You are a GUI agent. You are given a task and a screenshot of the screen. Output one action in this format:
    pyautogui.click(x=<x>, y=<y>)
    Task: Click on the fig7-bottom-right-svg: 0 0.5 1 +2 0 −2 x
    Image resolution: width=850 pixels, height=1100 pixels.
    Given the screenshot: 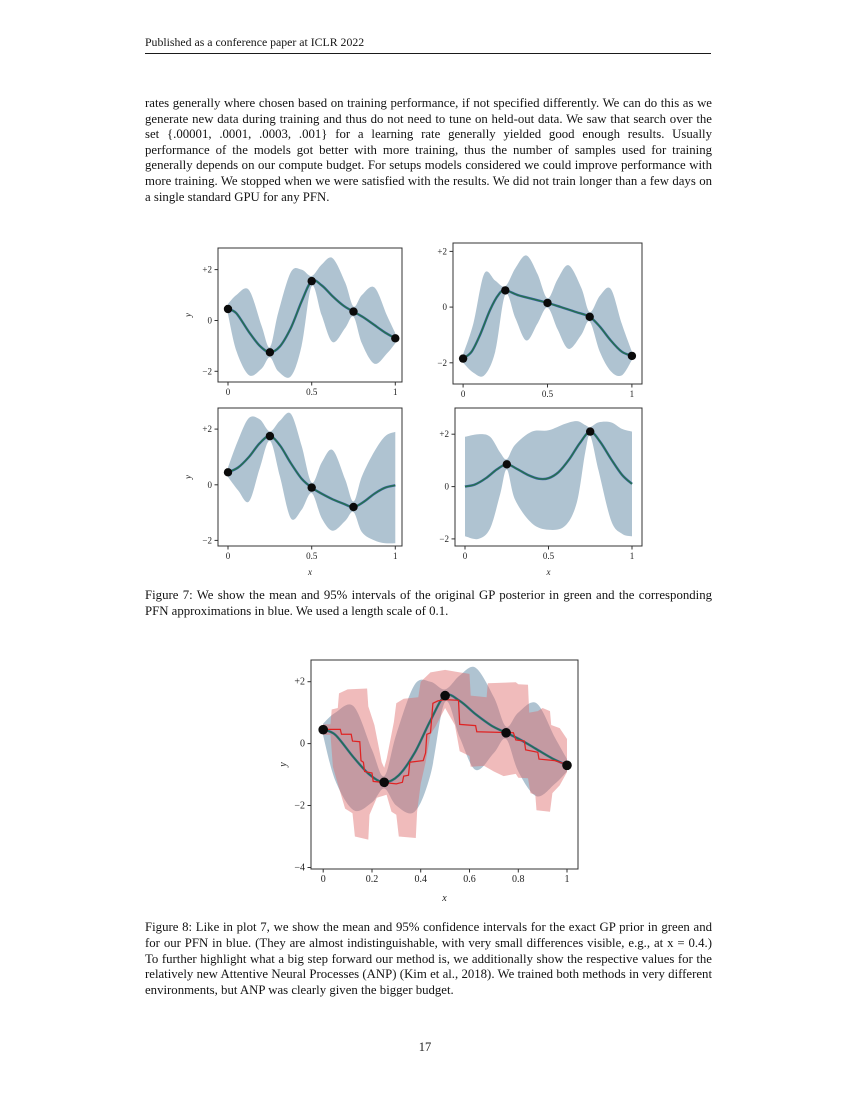 What is the action you would take?
    pyautogui.click(x=541, y=492)
    